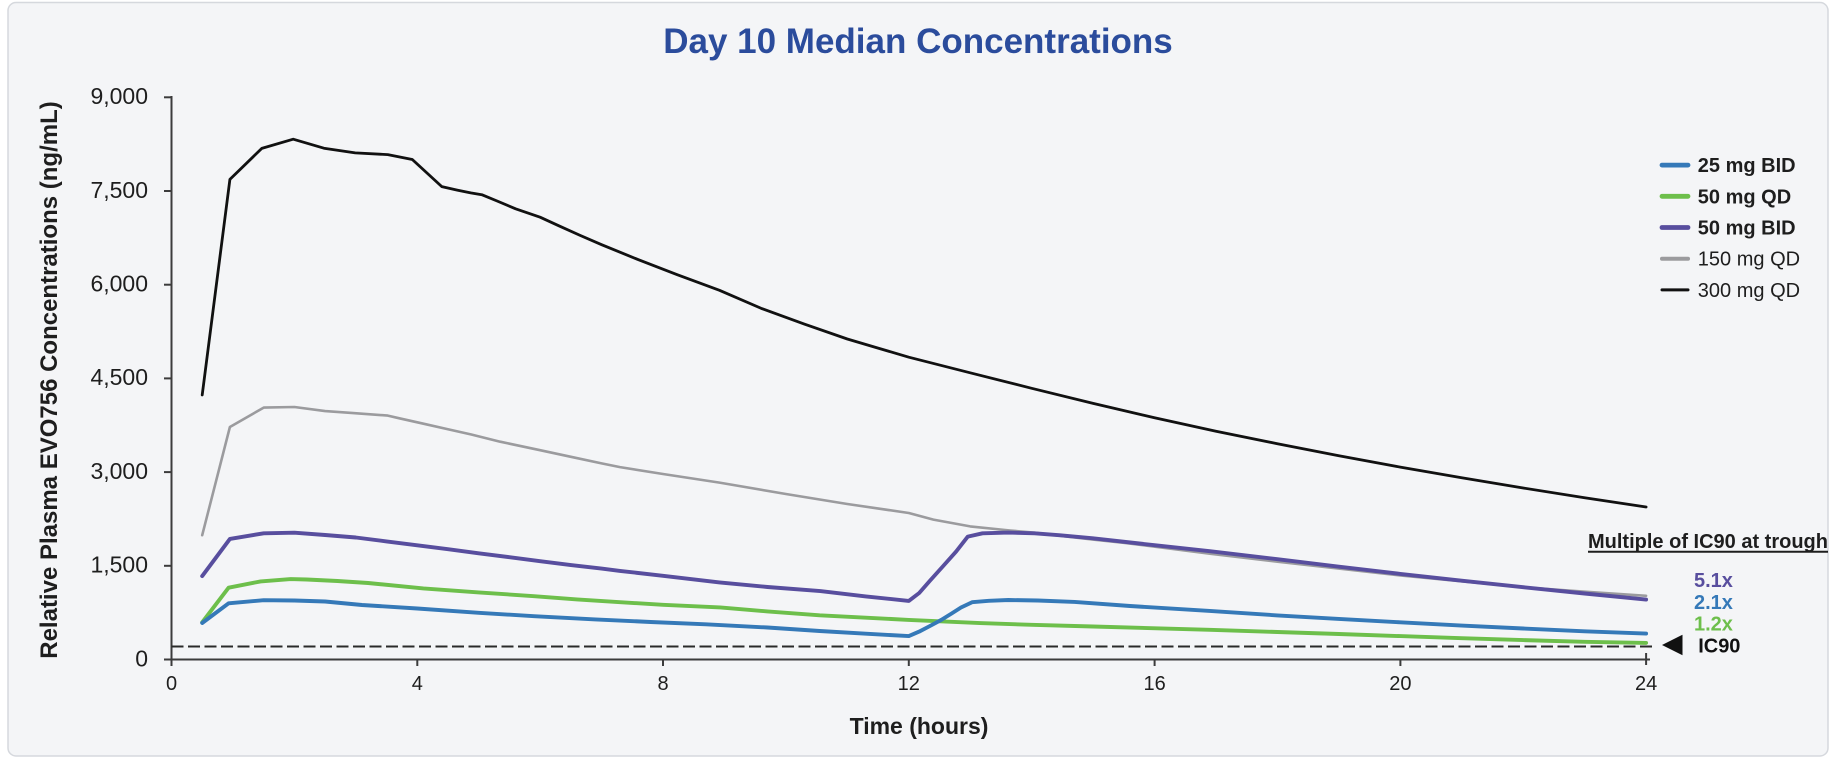  What do you see at coordinates (1708, 542) in the screenshot?
I see `svg-text: Multiple of IC90 at trough` at bounding box center [1708, 542].